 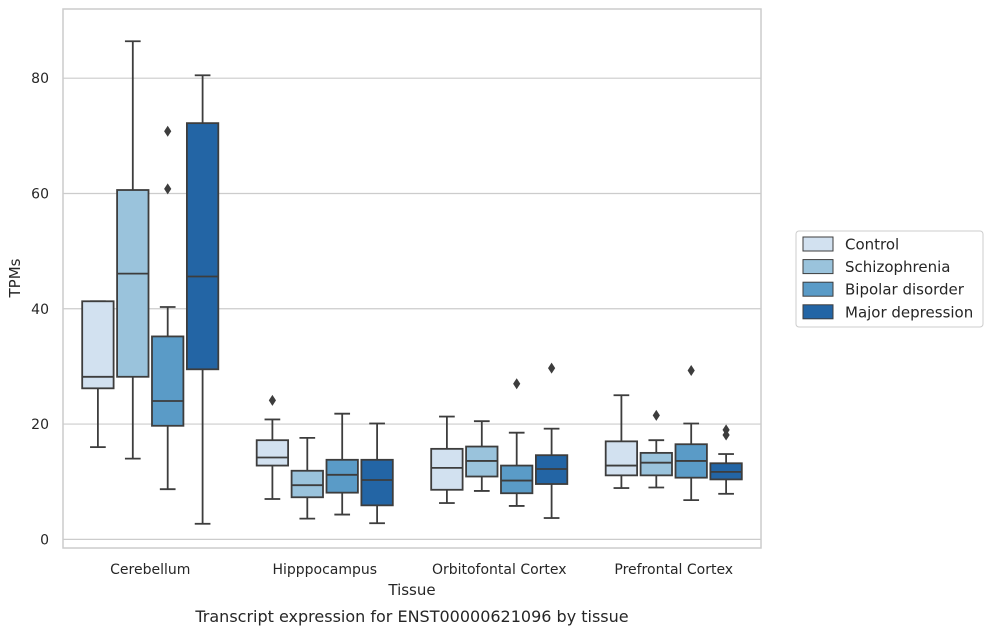 I want to click on box-prefrontal-cortex-schizophrenia, so click(x=656, y=449).